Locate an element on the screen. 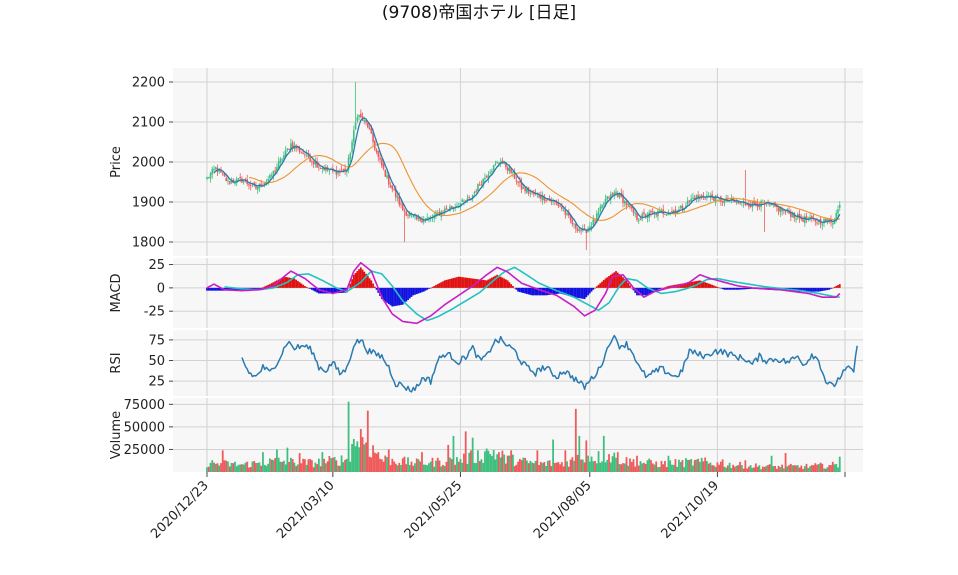 This screenshot has height=575, width=958. x-tick-label: 2021/10/19 is located at coordinates (691, 510).